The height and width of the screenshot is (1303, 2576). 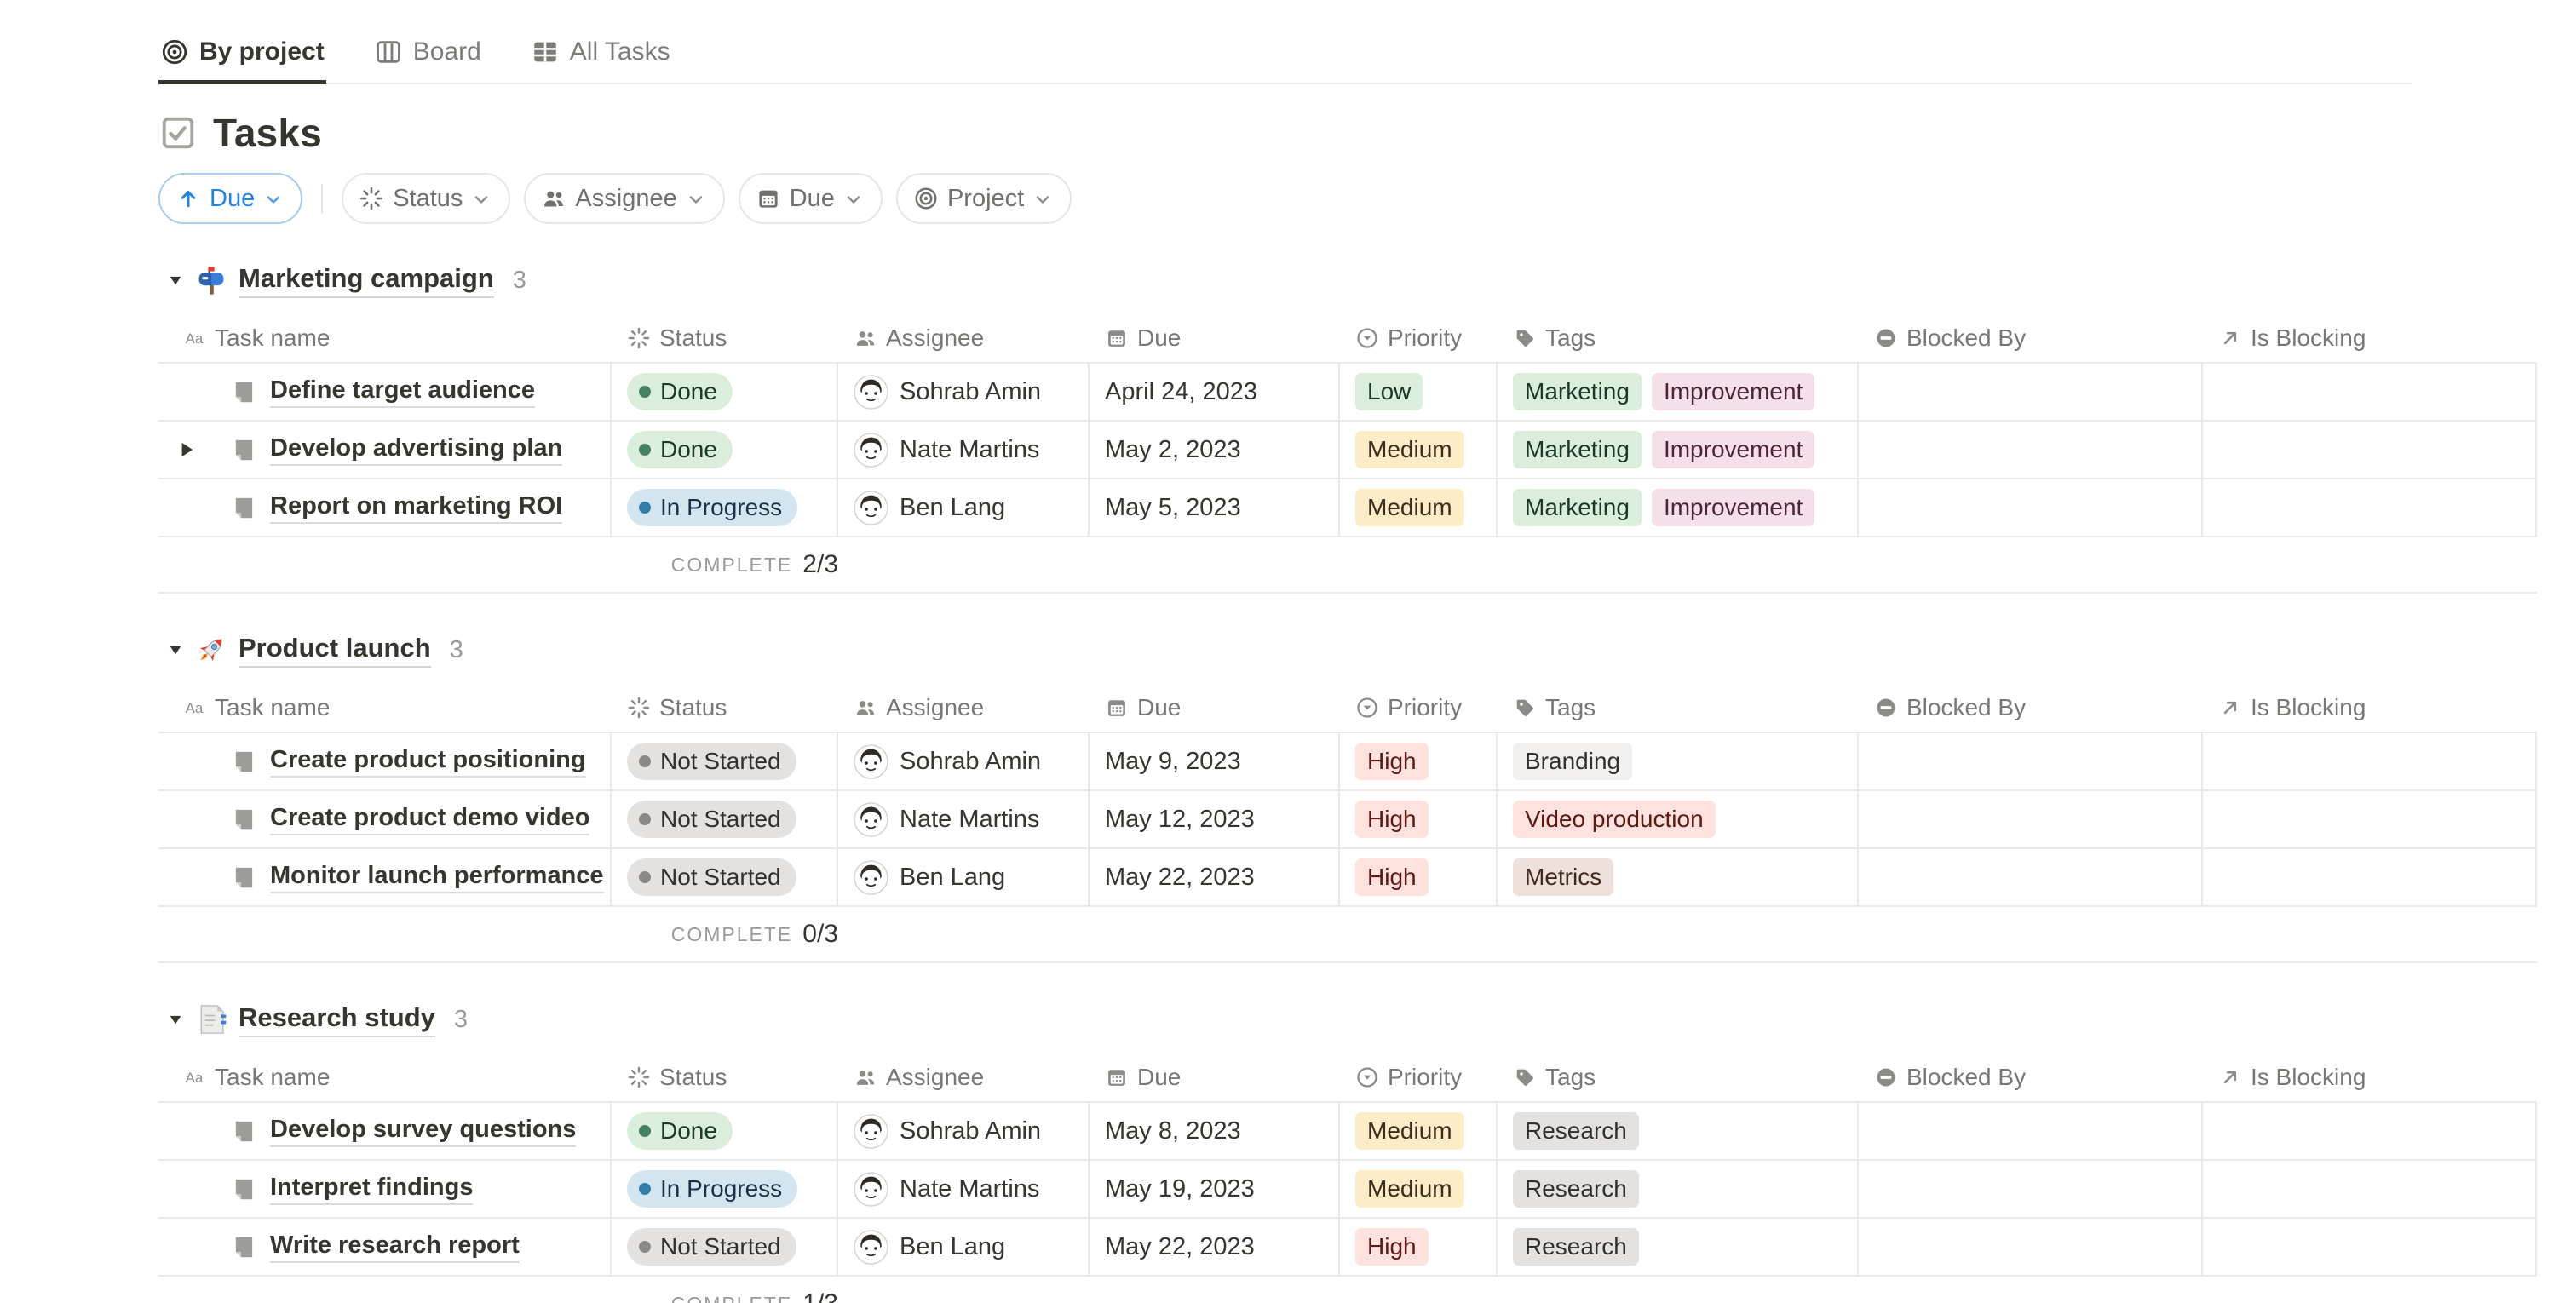 What do you see at coordinates (1215, 392) in the screenshot?
I see `due-date-cell: April 24, 2023` at bounding box center [1215, 392].